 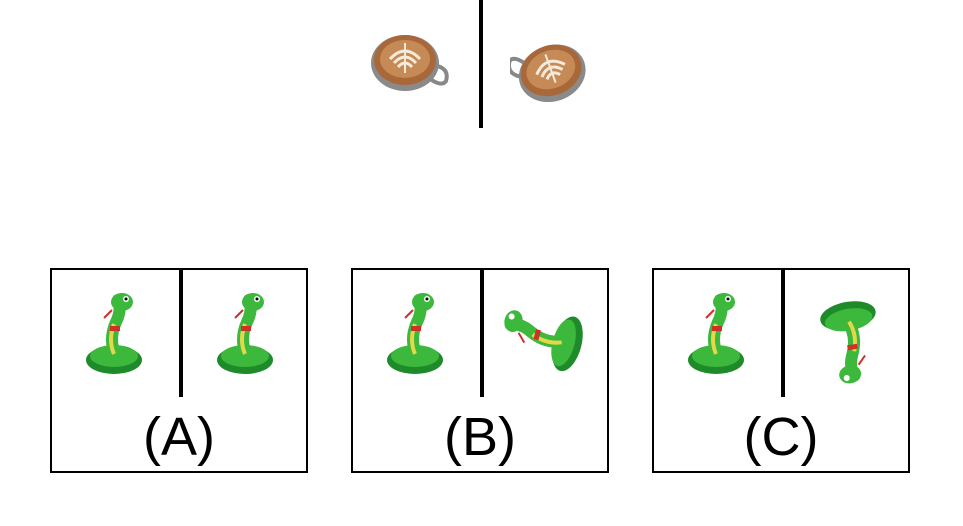 What do you see at coordinates (482, 333) in the screenshot?
I see `option-b-divider` at bounding box center [482, 333].